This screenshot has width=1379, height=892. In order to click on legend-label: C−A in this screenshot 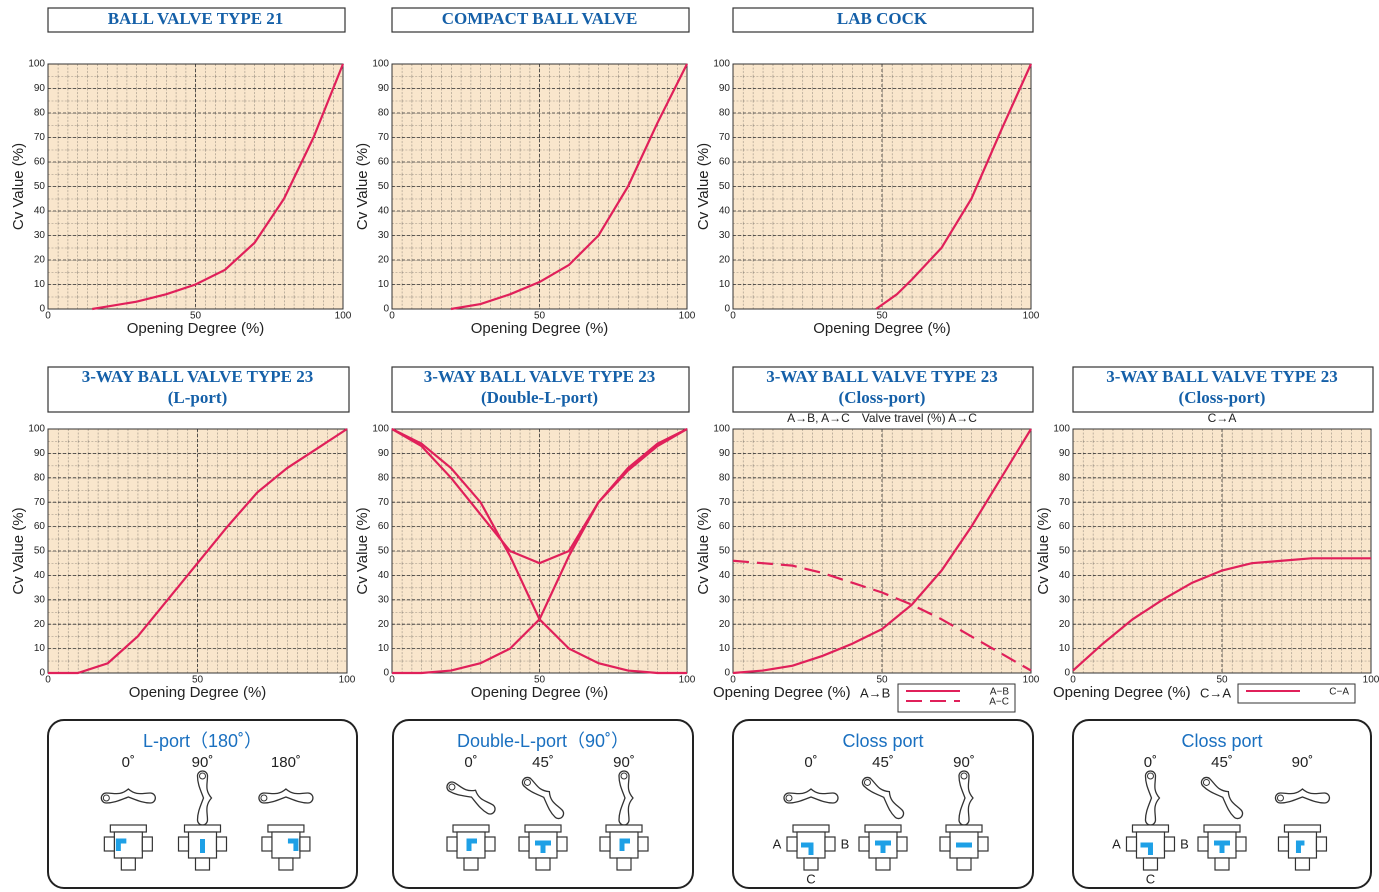, I will do `click(1339, 692)`.